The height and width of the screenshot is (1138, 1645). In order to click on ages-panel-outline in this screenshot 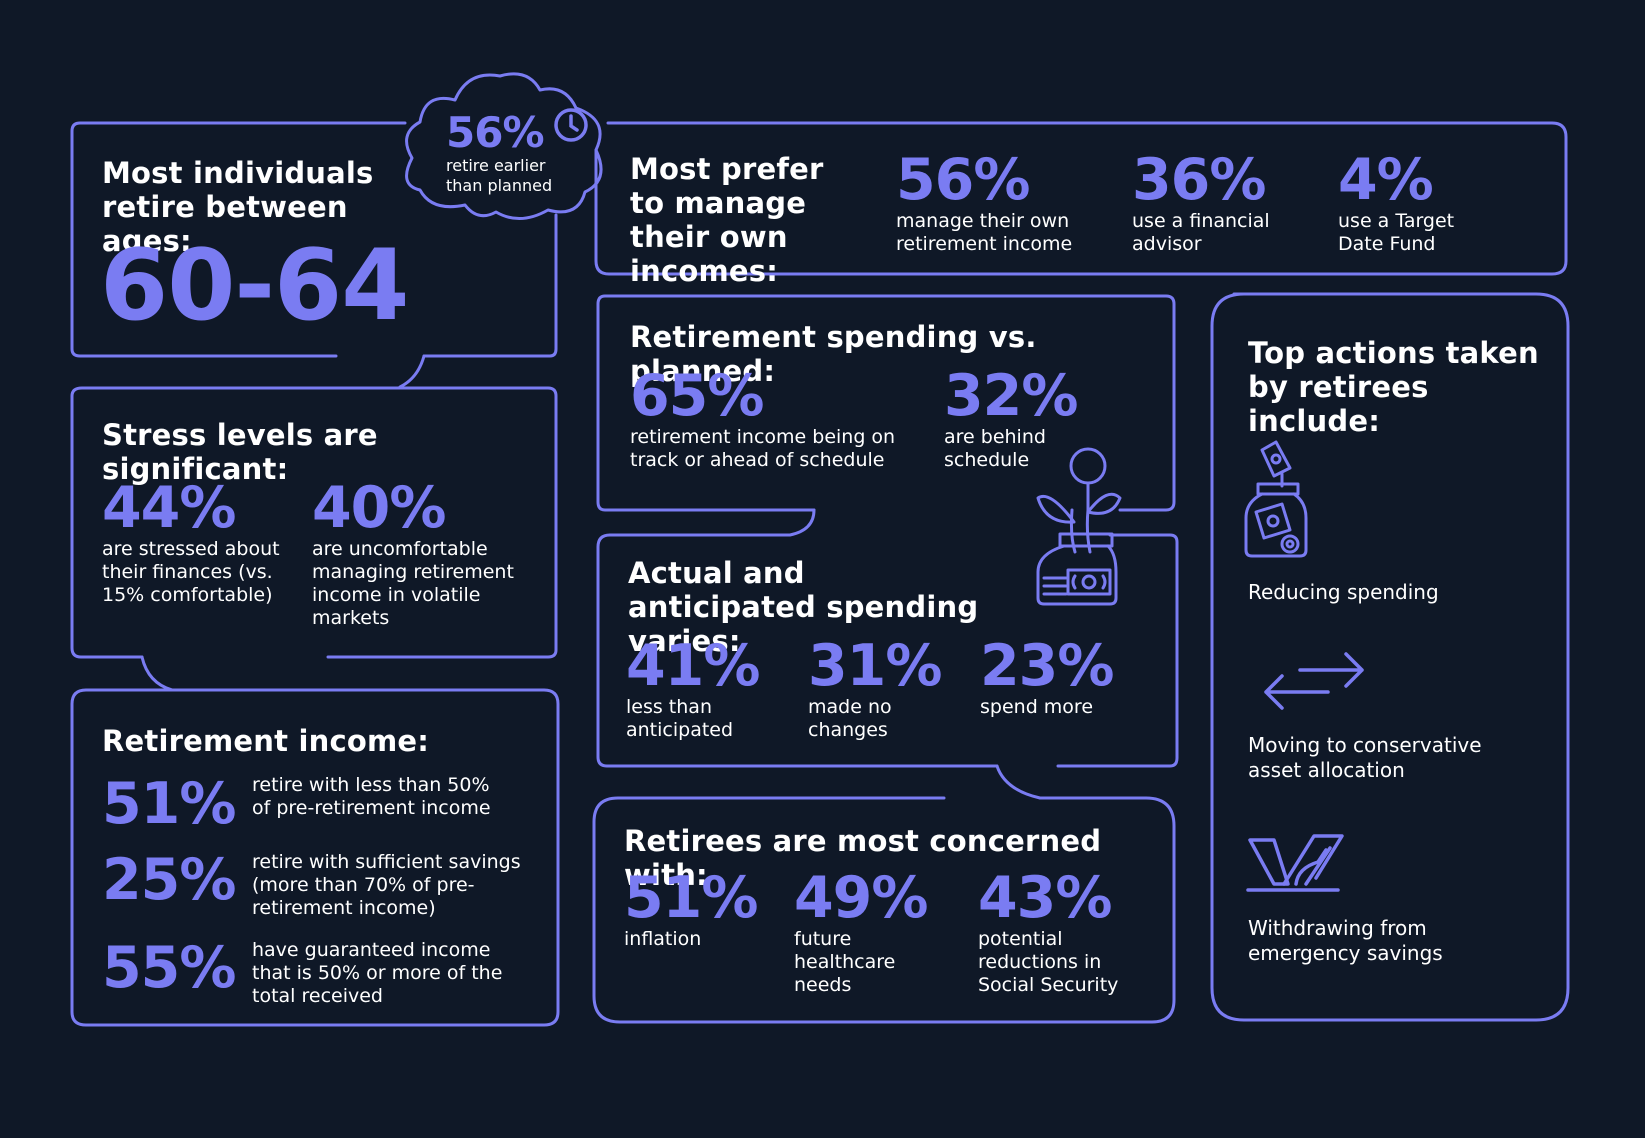, I will do `click(314, 239)`.